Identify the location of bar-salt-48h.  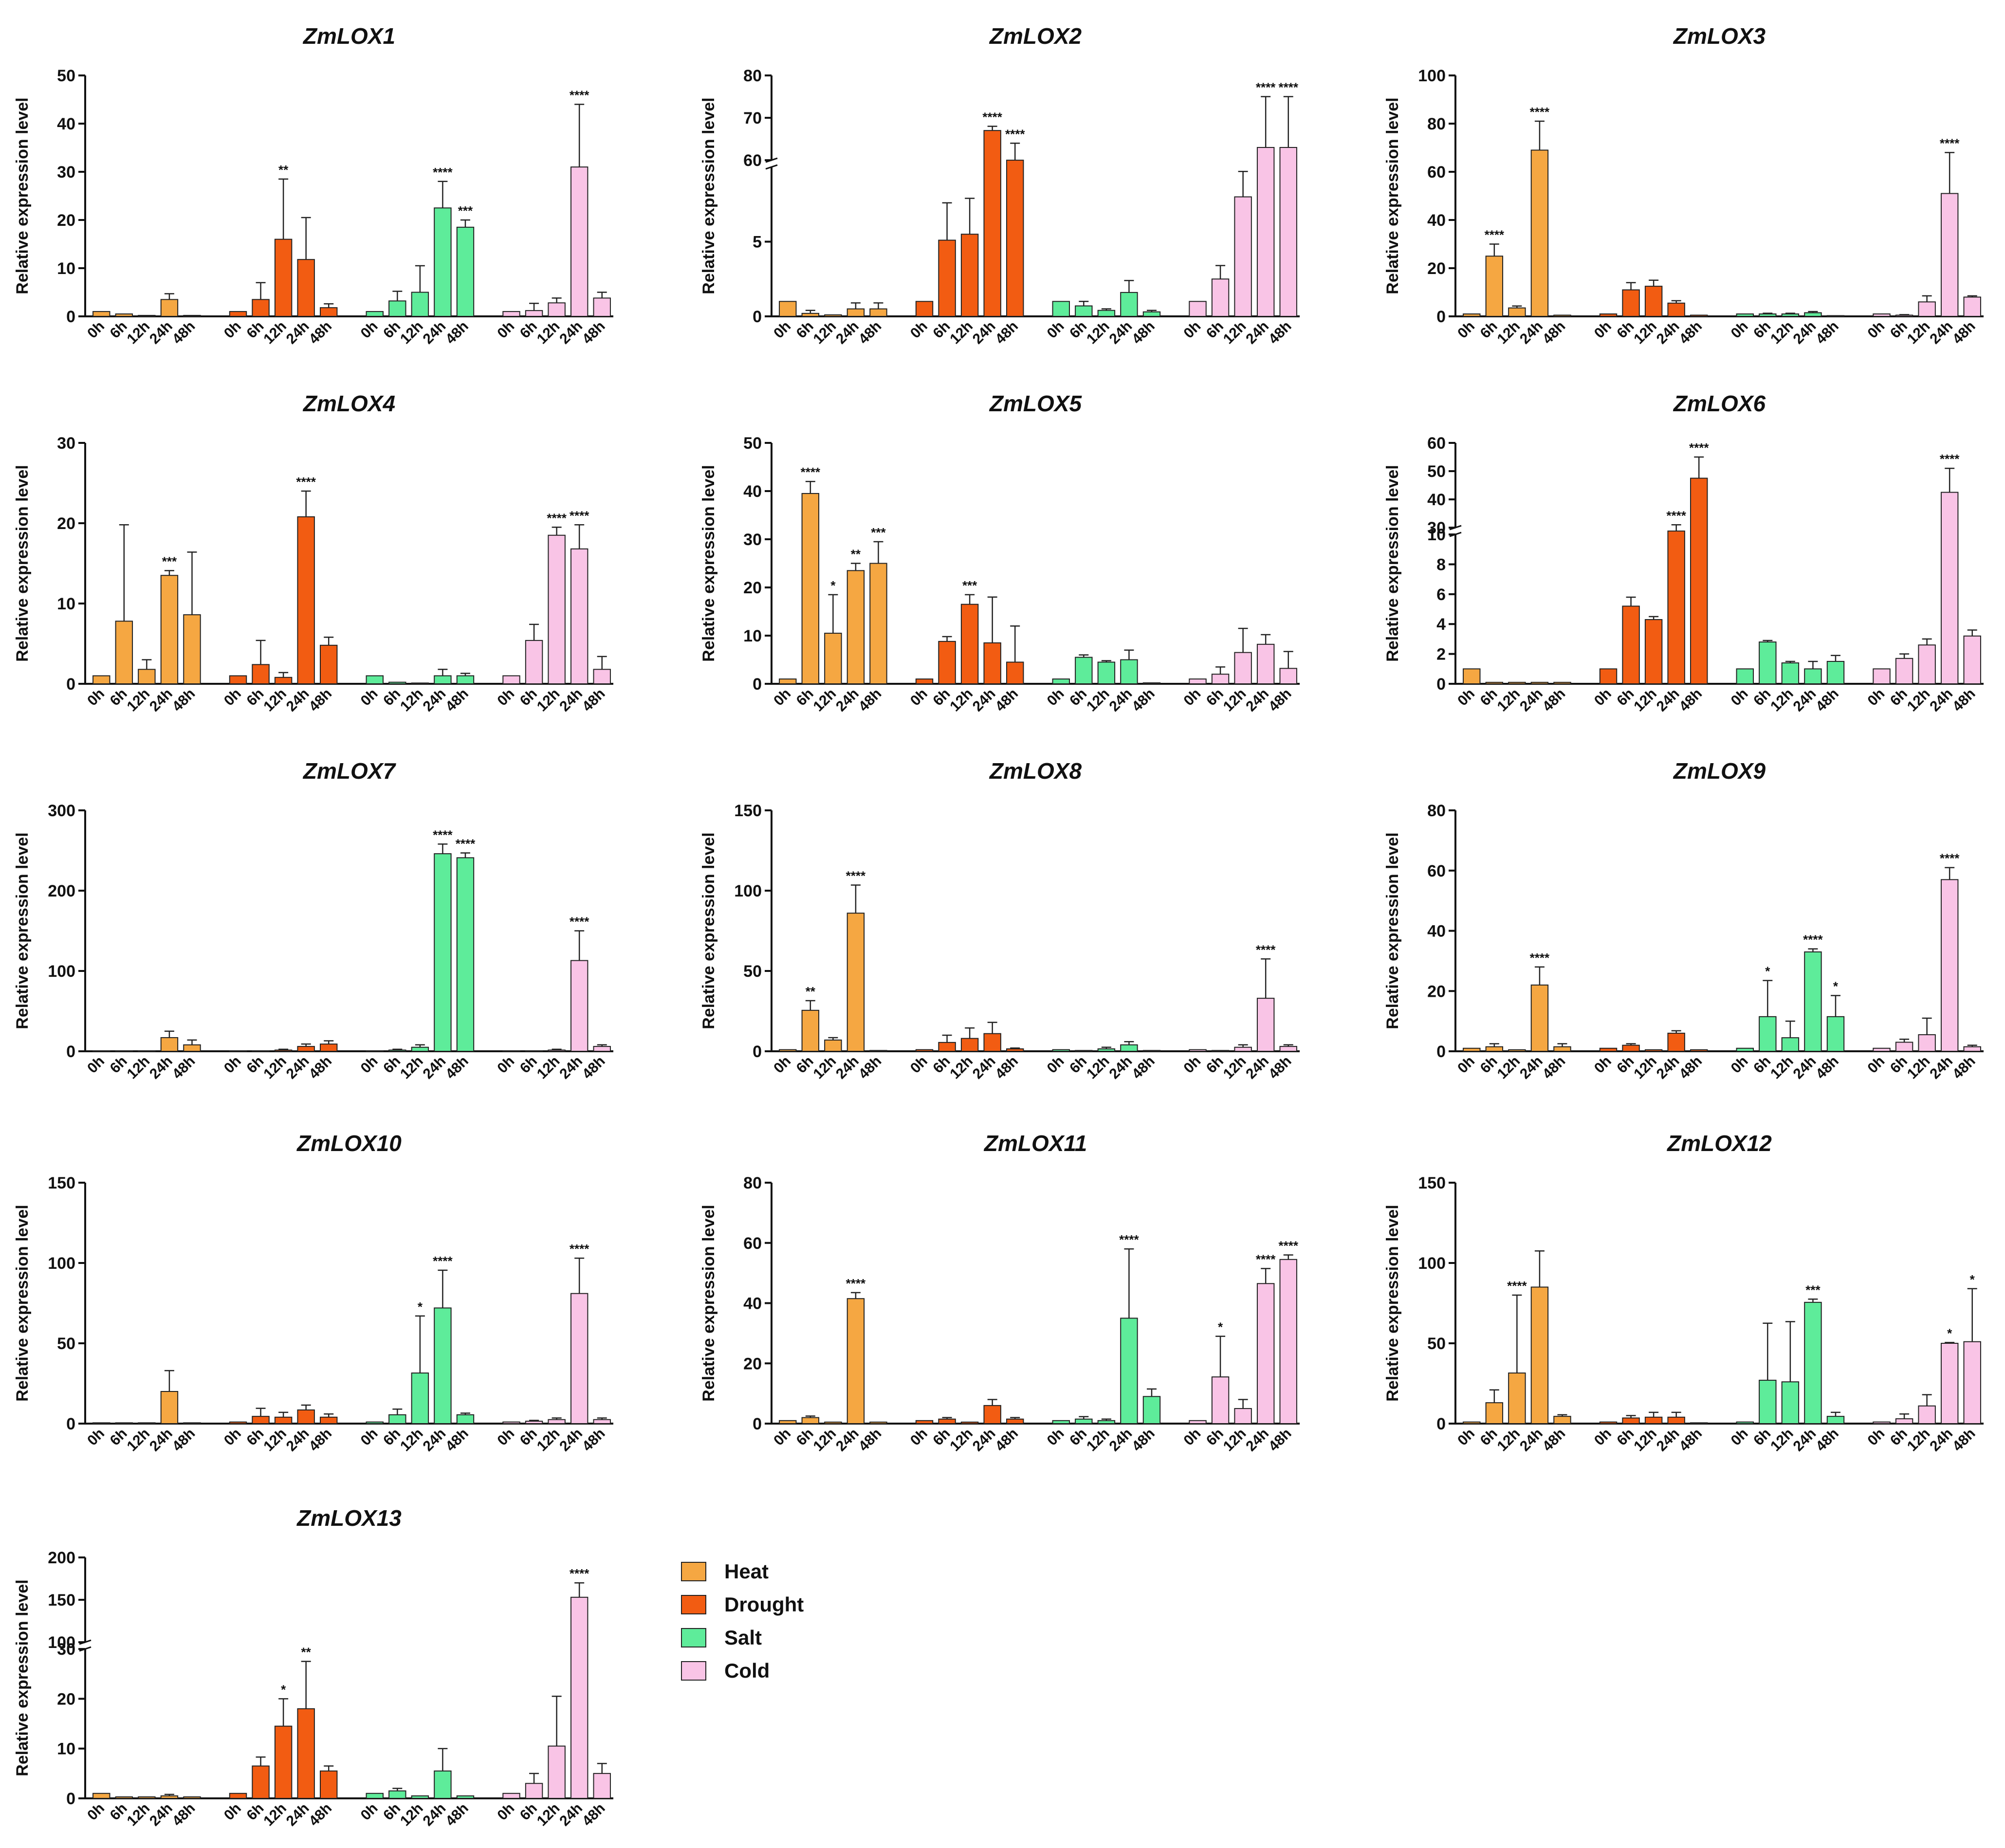
(1151, 314).